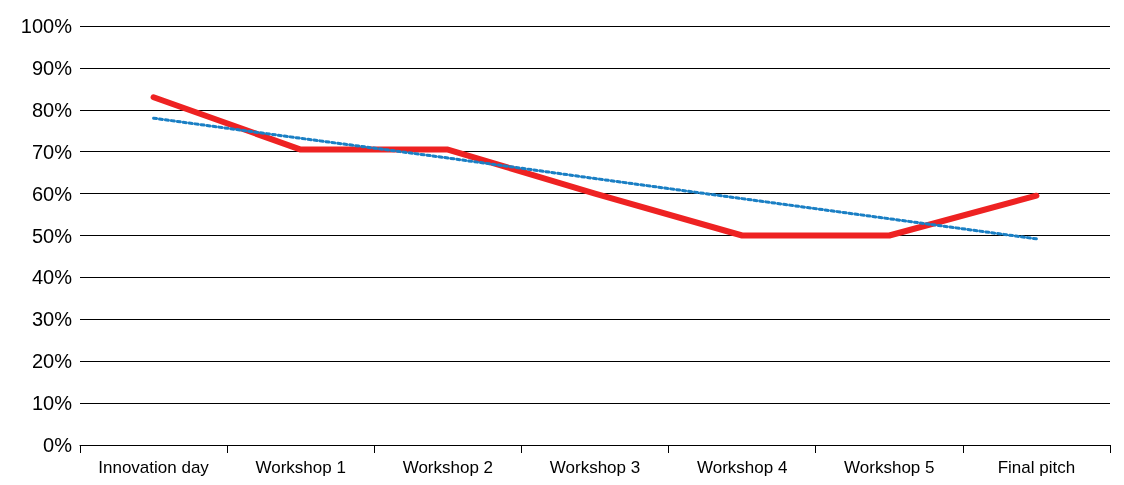 The width and height of the screenshot is (1124, 485). Describe the element at coordinates (52, 193) in the screenshot. I see `y-tick-label: 60%` at that location.